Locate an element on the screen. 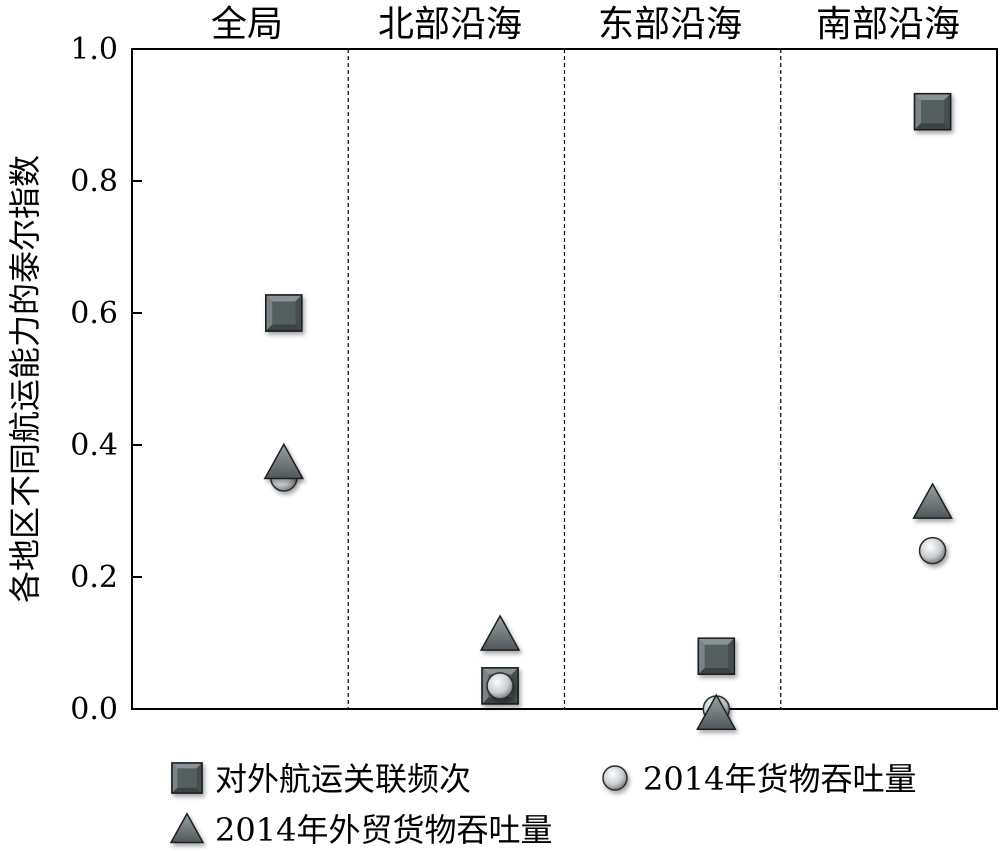  y-tick-label: 0.6 is located at coordinates (94, 313).